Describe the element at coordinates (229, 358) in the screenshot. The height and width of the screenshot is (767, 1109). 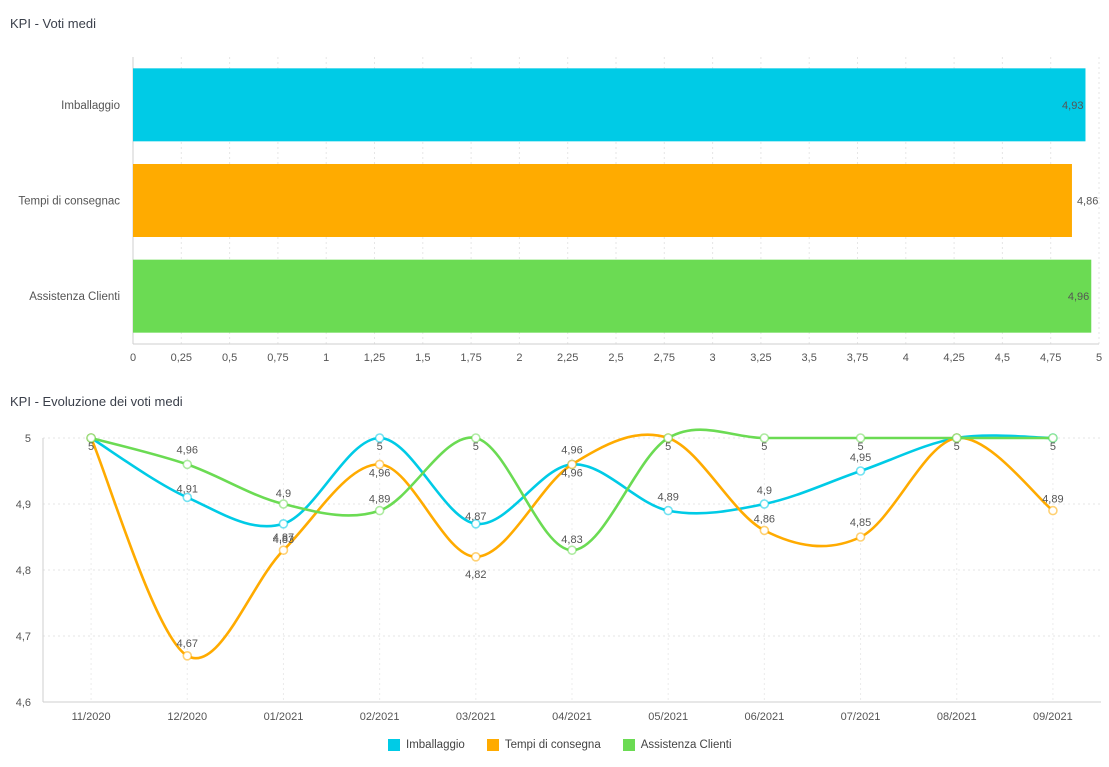
I see `bar-x-tick-label: 0,5` at that location.